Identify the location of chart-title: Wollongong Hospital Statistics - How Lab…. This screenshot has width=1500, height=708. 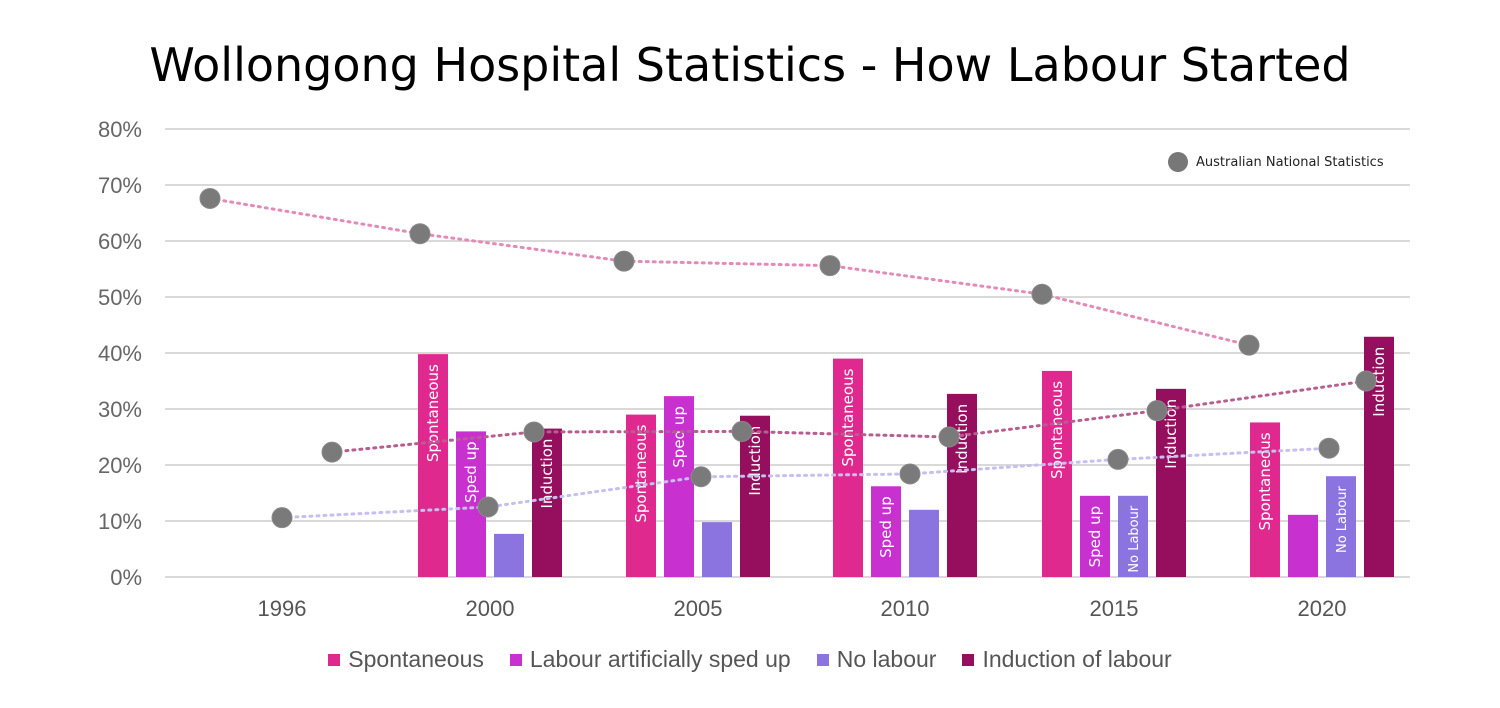
(750, 65).